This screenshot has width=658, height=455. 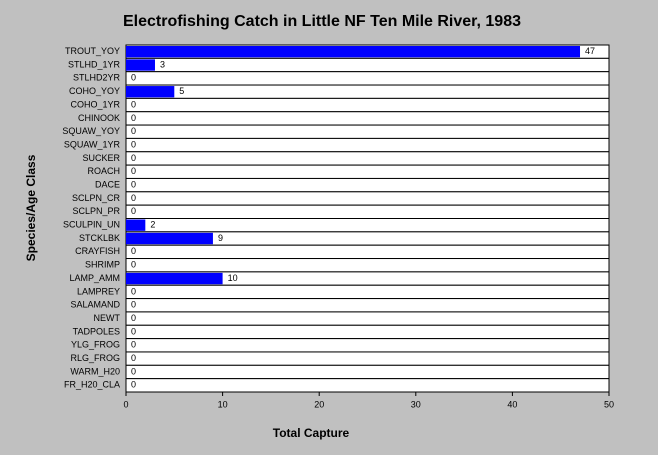 What do you see at coordinates (102, 265) in the screenshot?
I see `y-tick-label: SHRIMP` at bounding box center [102, 265].